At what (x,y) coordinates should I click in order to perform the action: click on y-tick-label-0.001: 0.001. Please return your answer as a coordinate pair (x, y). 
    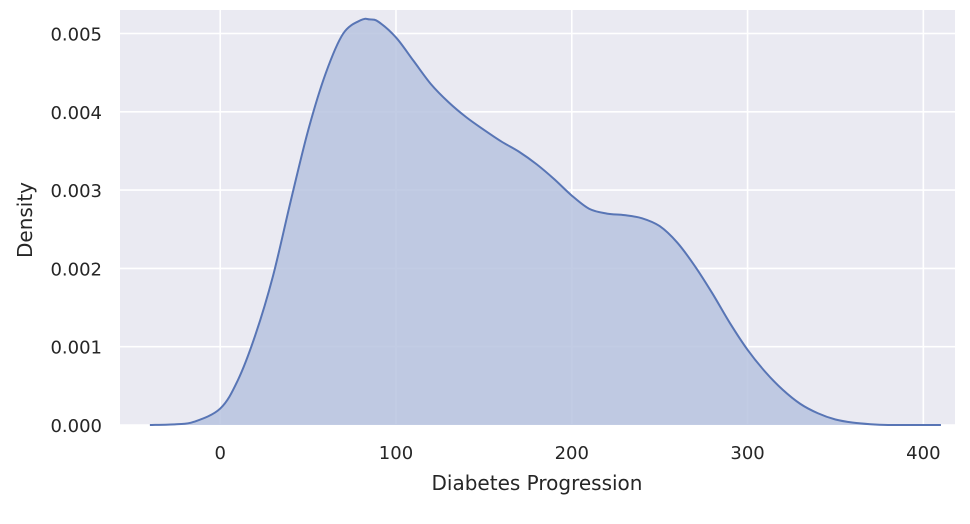
    Looking at the image, I should click on (76, 348).